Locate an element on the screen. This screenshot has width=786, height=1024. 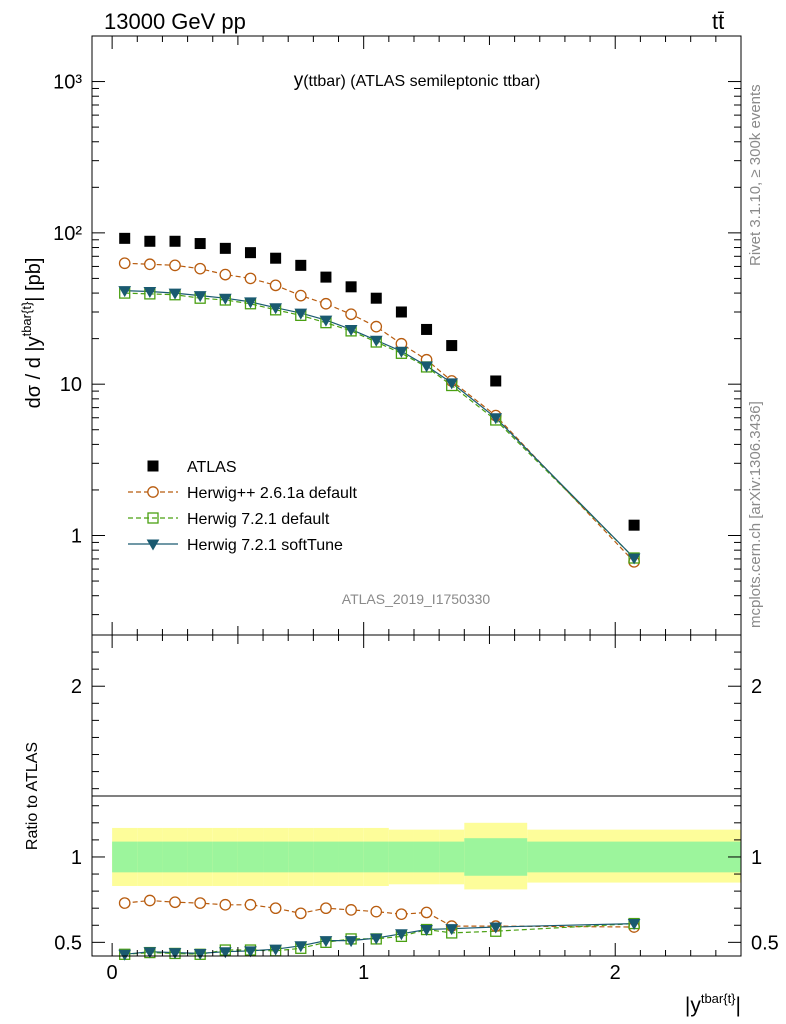
legend-label-softtune: Herwig 7.2.1 softTune is located at coordinates (265, 545).